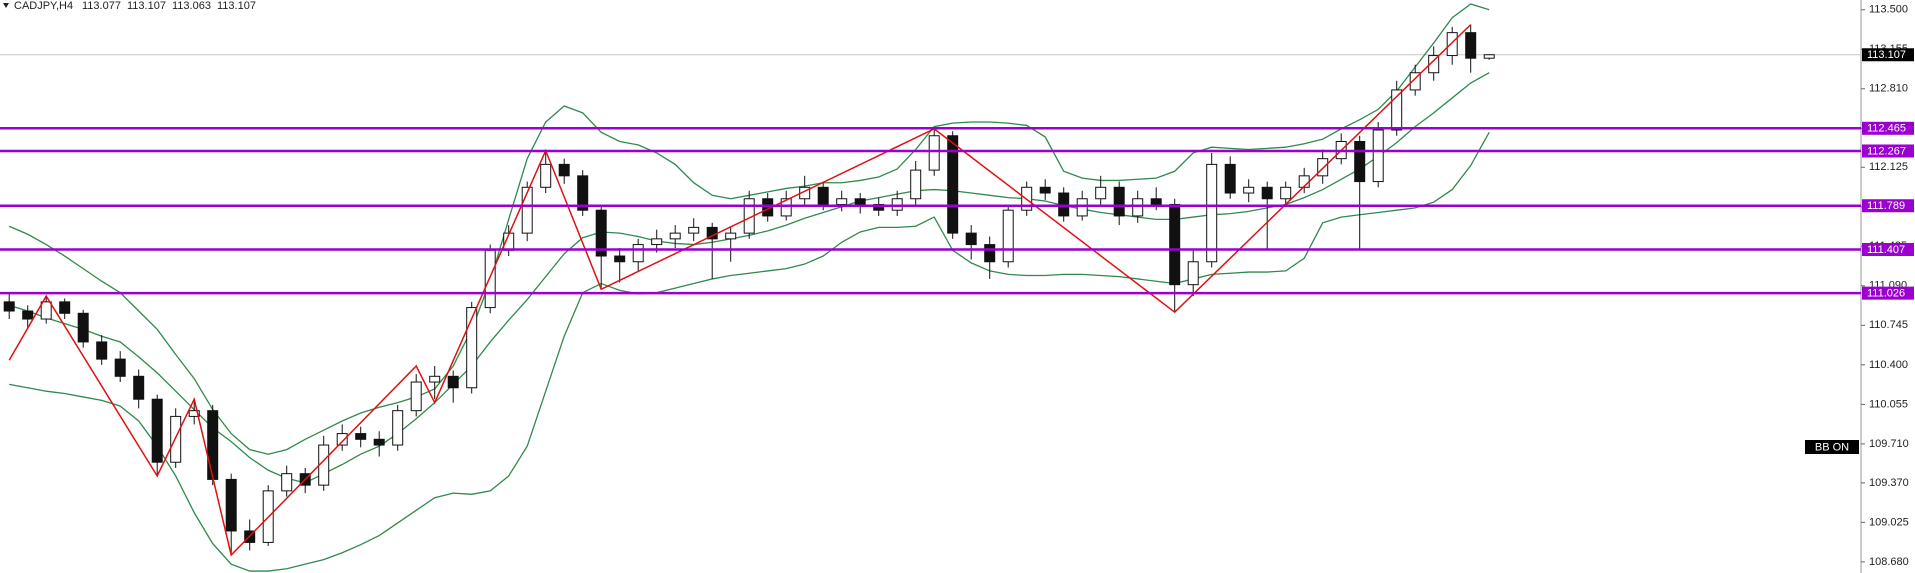  What do you see at coordinates (1888, 365) in the screenshot?
I see `y-tick-label: 110.400` at bounding box center [1888, 365].